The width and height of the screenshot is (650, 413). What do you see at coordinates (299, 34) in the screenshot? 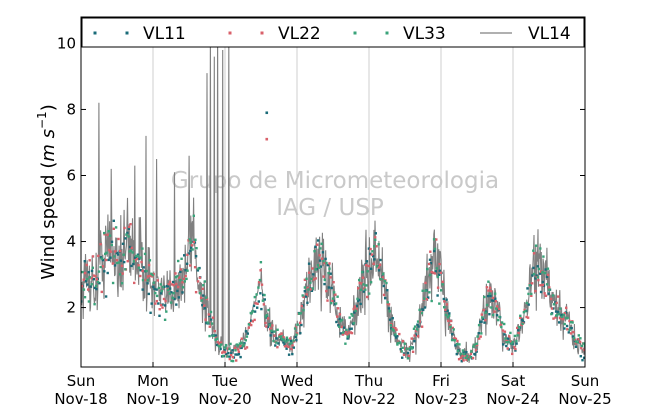
I see `legend-label-vl22: VL22` at bounding box center [299, 34].